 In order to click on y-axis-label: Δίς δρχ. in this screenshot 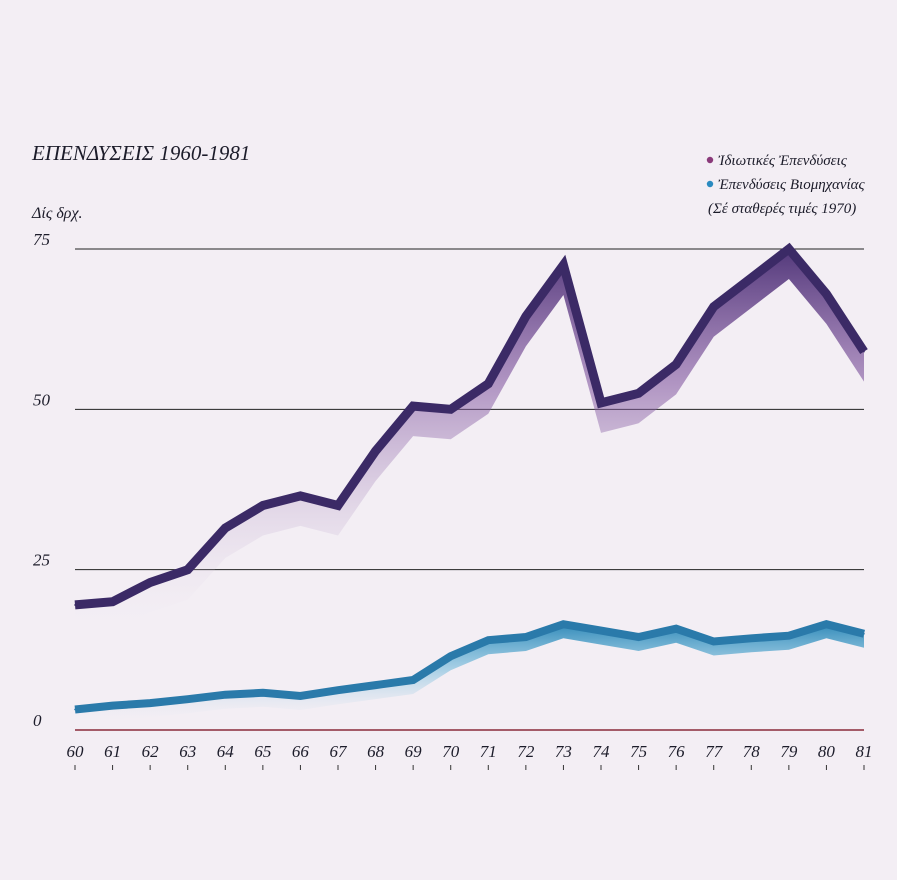, I will do `click(56, 213)`.